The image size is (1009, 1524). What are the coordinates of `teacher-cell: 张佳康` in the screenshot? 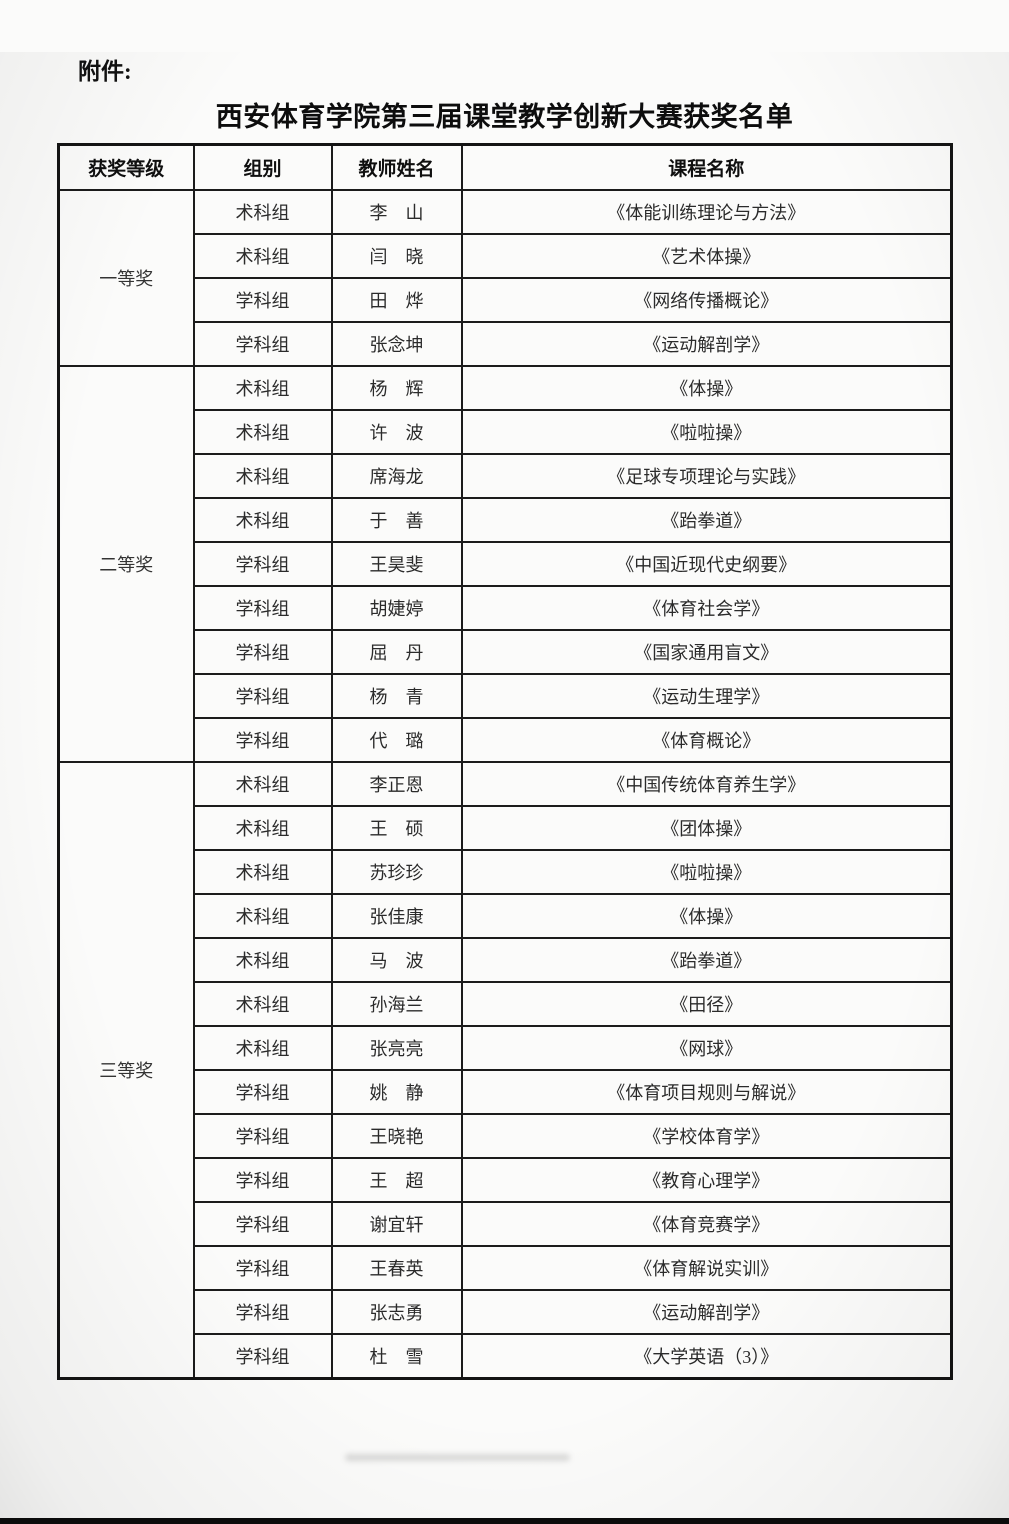 It's located at (396, 916).